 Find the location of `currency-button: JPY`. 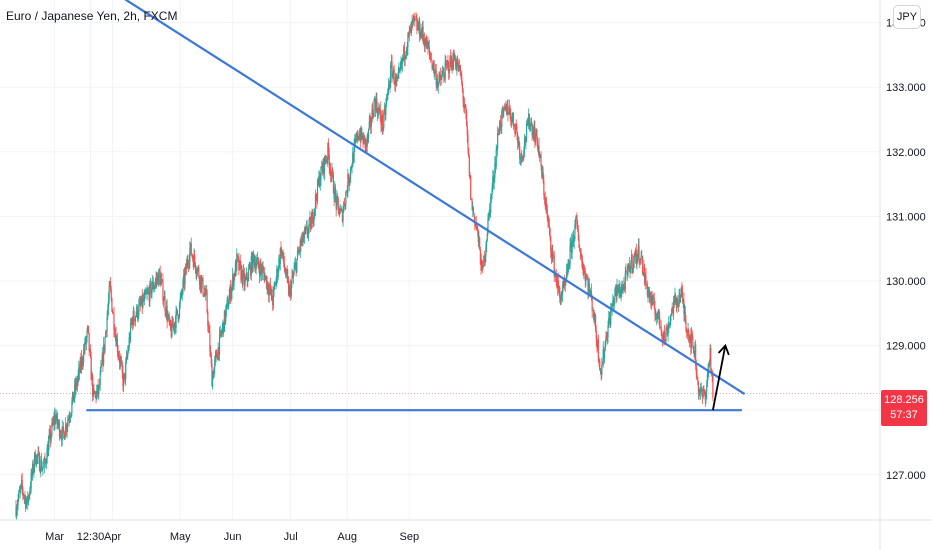

currency-button: JPY is located at coordinates (907, 17).